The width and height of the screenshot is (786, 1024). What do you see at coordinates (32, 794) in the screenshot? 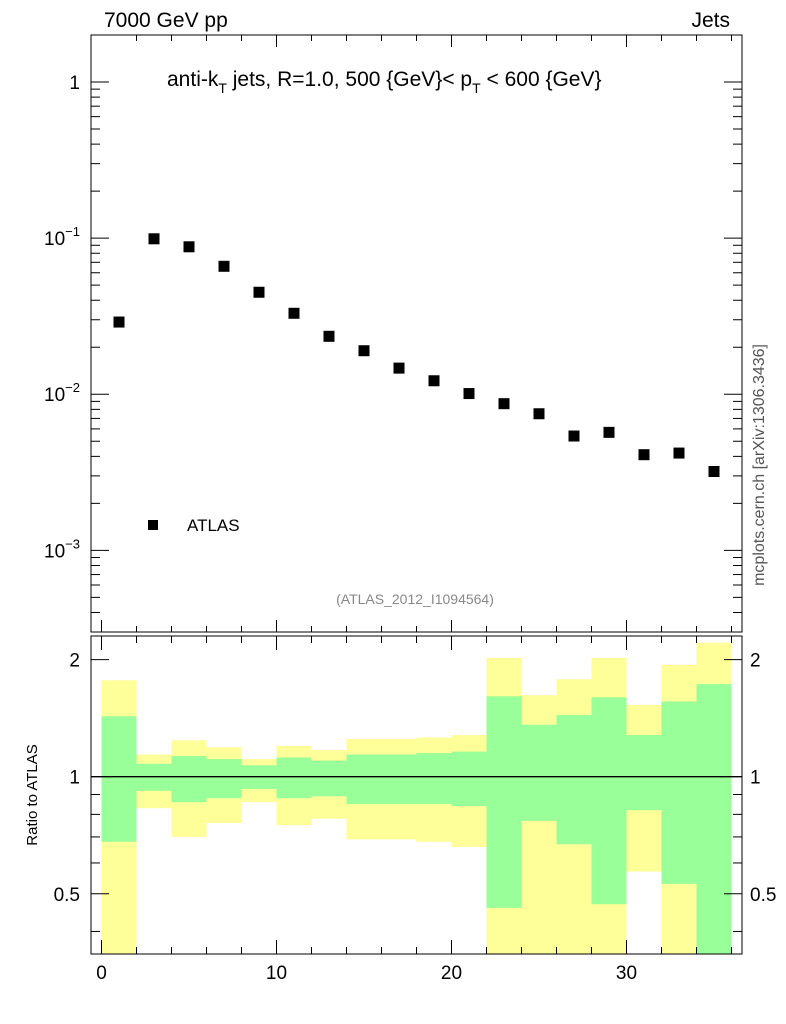
I see `ratio-y-axis-label: Ratio to ATLAS` at bounding box center [32, 794].